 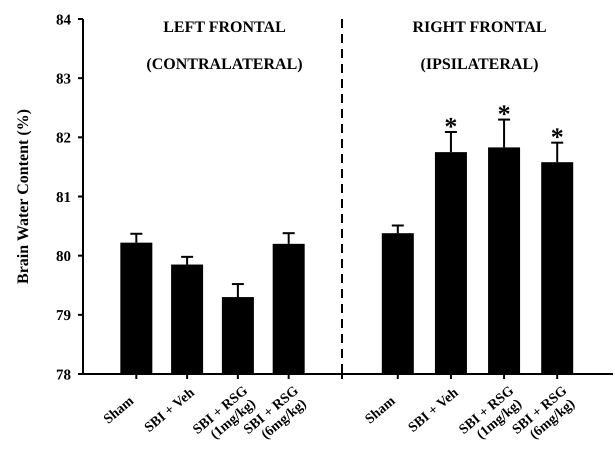 I want to click on y-tick-label: 83, so click(x=63, y=79).